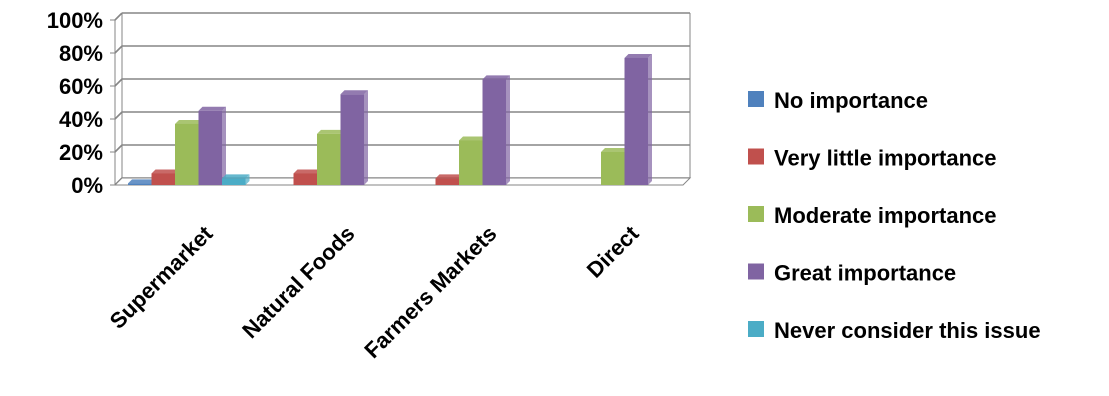 Image resolution: width=1109 pixels, height=396 pixels. Describe the element at coordinates (907, 330) in the screenshot. I see `legend-label: Never consider this issue` at that location.